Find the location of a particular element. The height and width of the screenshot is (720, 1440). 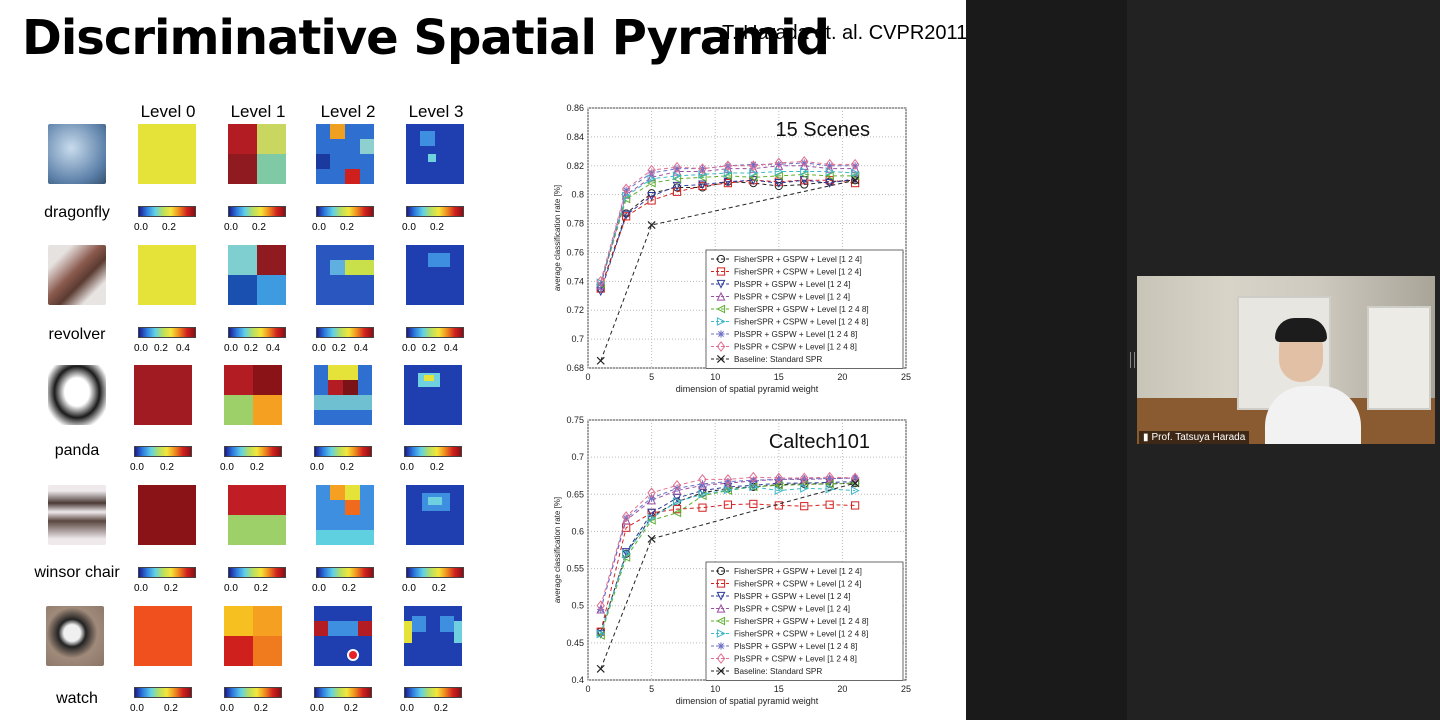

level-header-3: Level 3 is located at coordinates (436, 111).